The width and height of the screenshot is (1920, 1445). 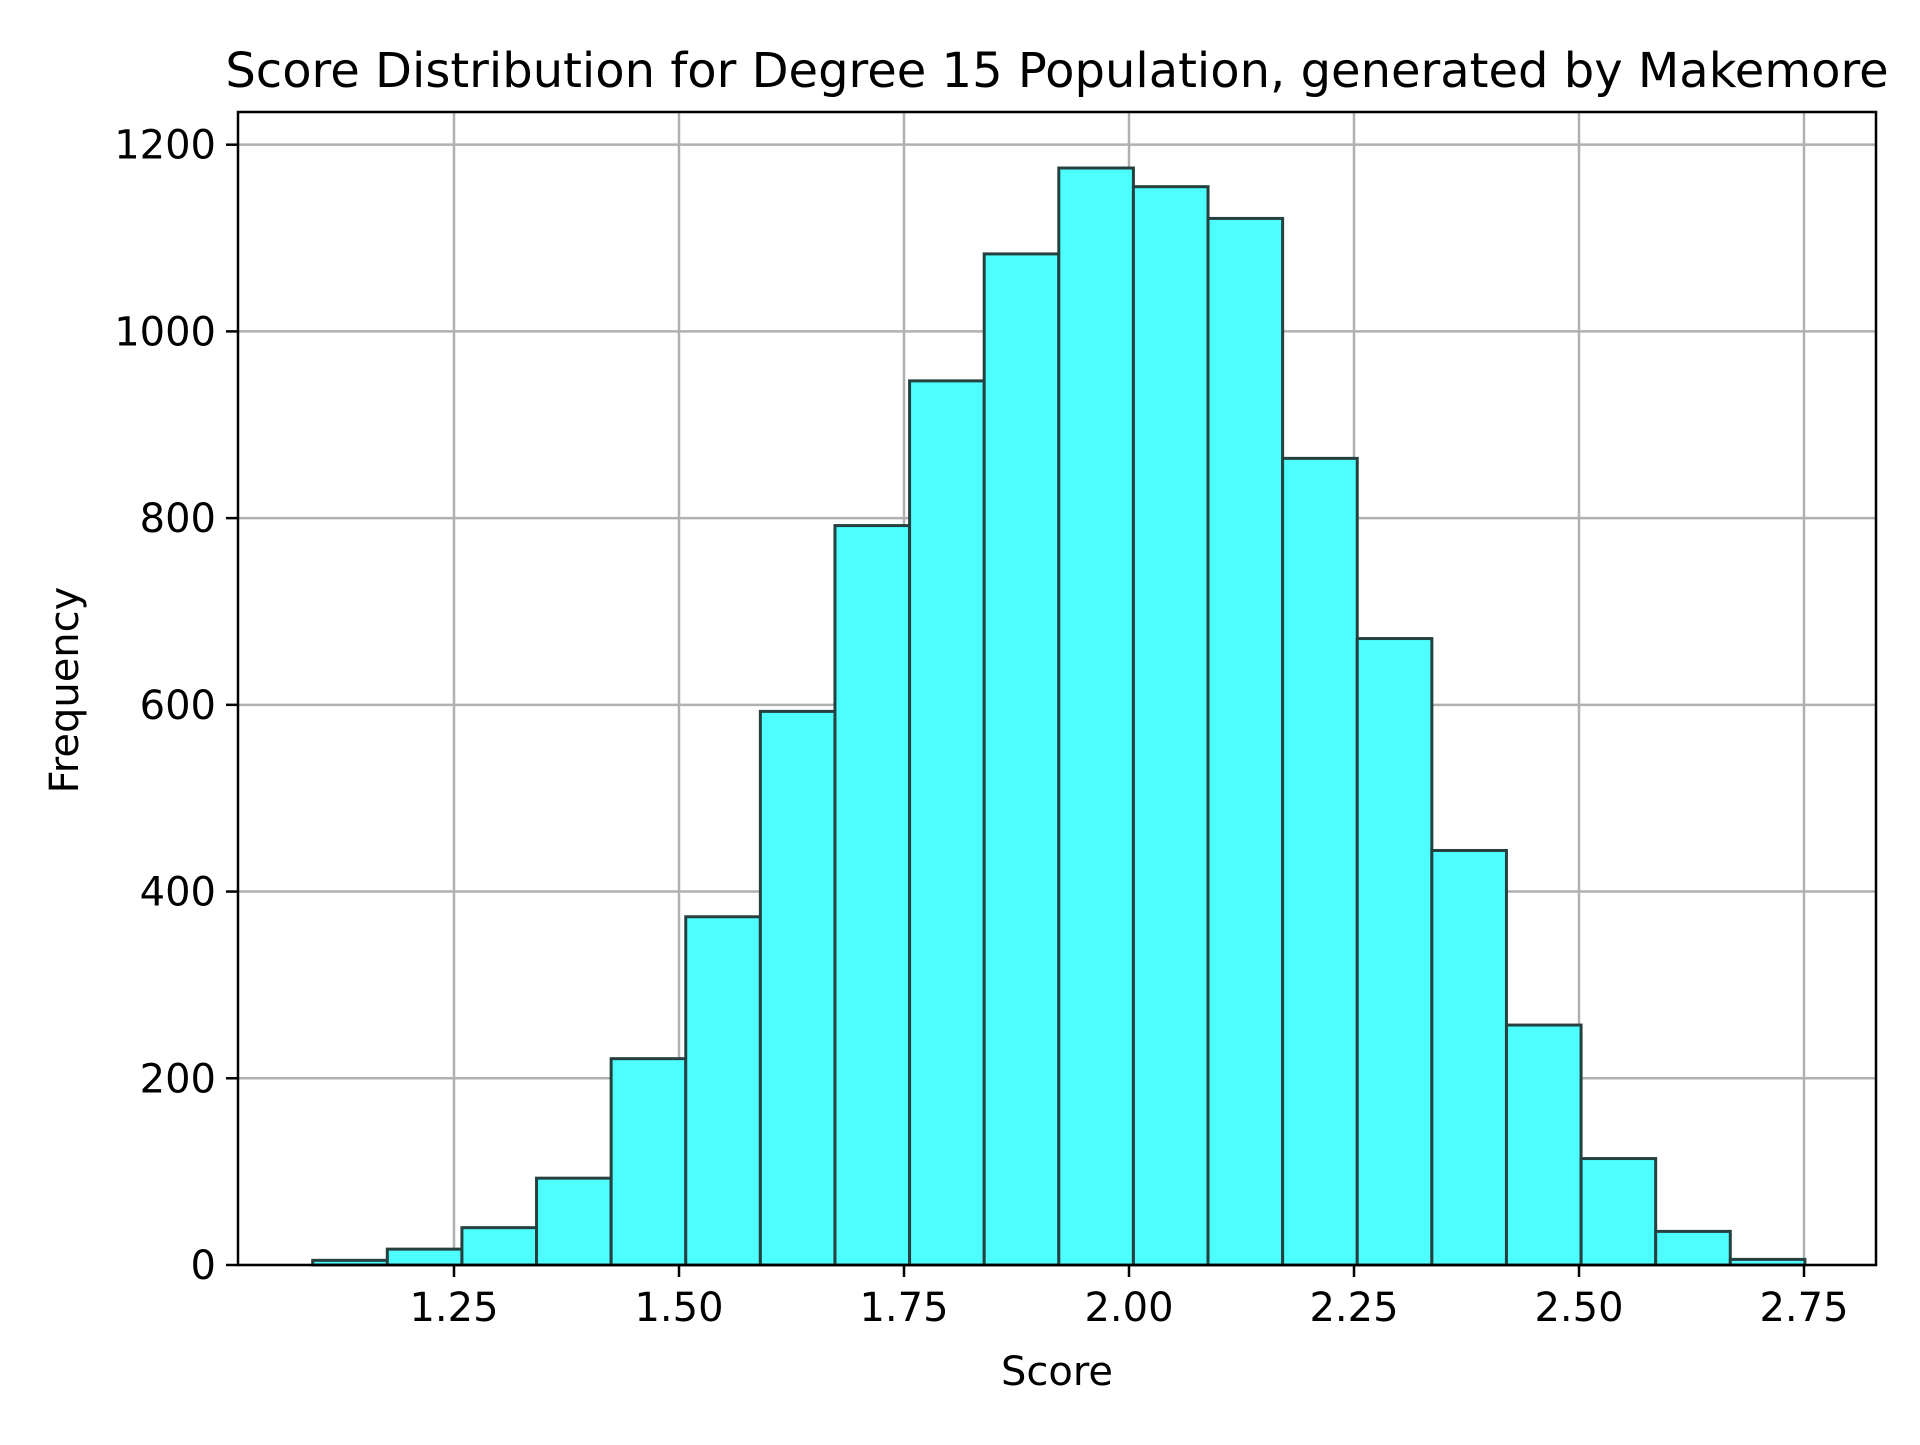 What do you see at coordinates (1353, 1308) in the screenshot?
I see `x-tick-label: 2.25` at bounding box center [1353, 1308].